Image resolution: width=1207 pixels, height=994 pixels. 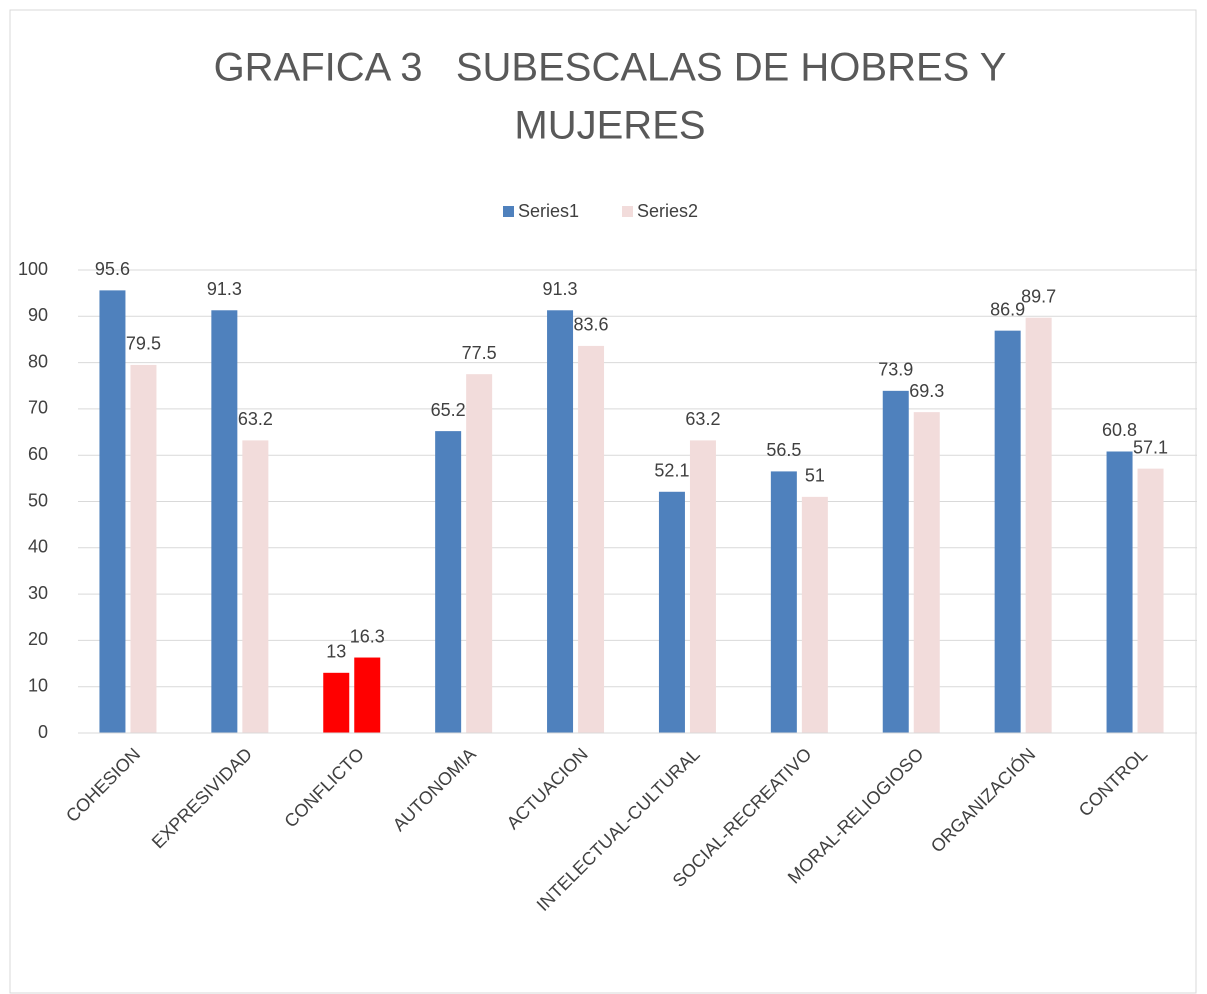 What do you see at coordinates (336, 652) in the screenshot?
I see `data-label: 13` at bounding box center [336, 652].